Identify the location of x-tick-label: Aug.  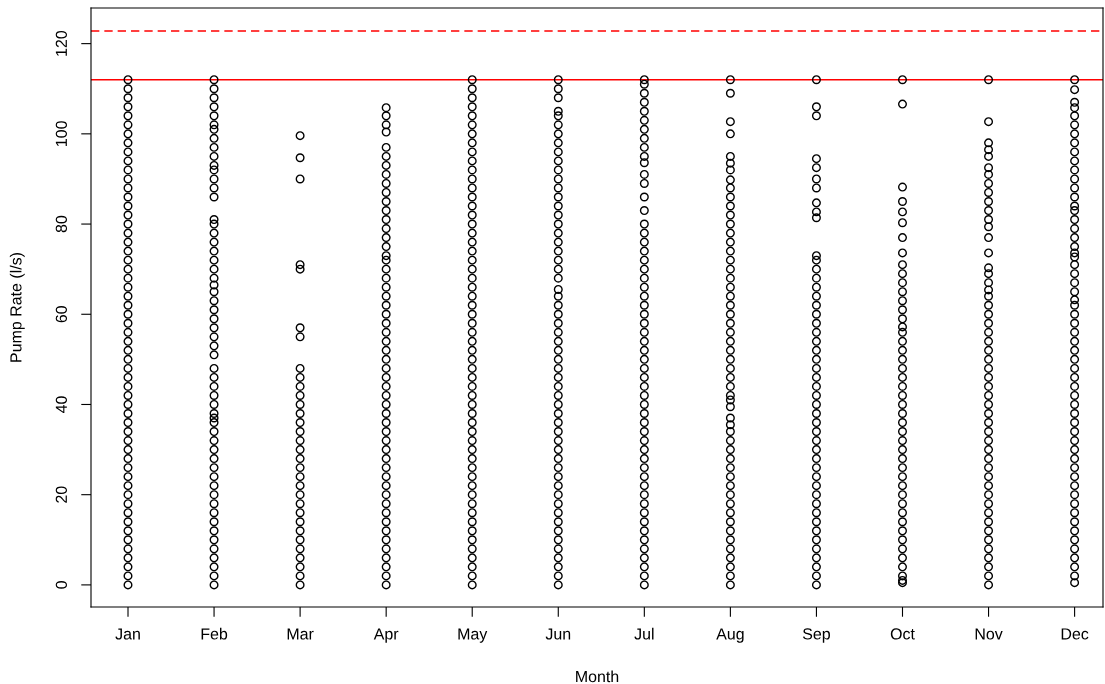
(730, 635).